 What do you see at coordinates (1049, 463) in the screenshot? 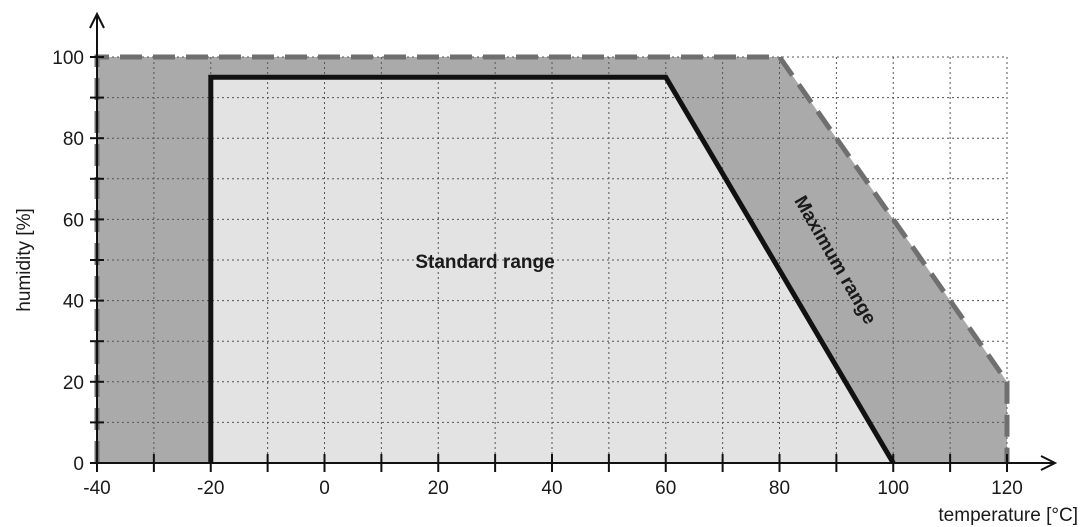
I see `x-axis-arrow` at bounding box center [1049, 463].